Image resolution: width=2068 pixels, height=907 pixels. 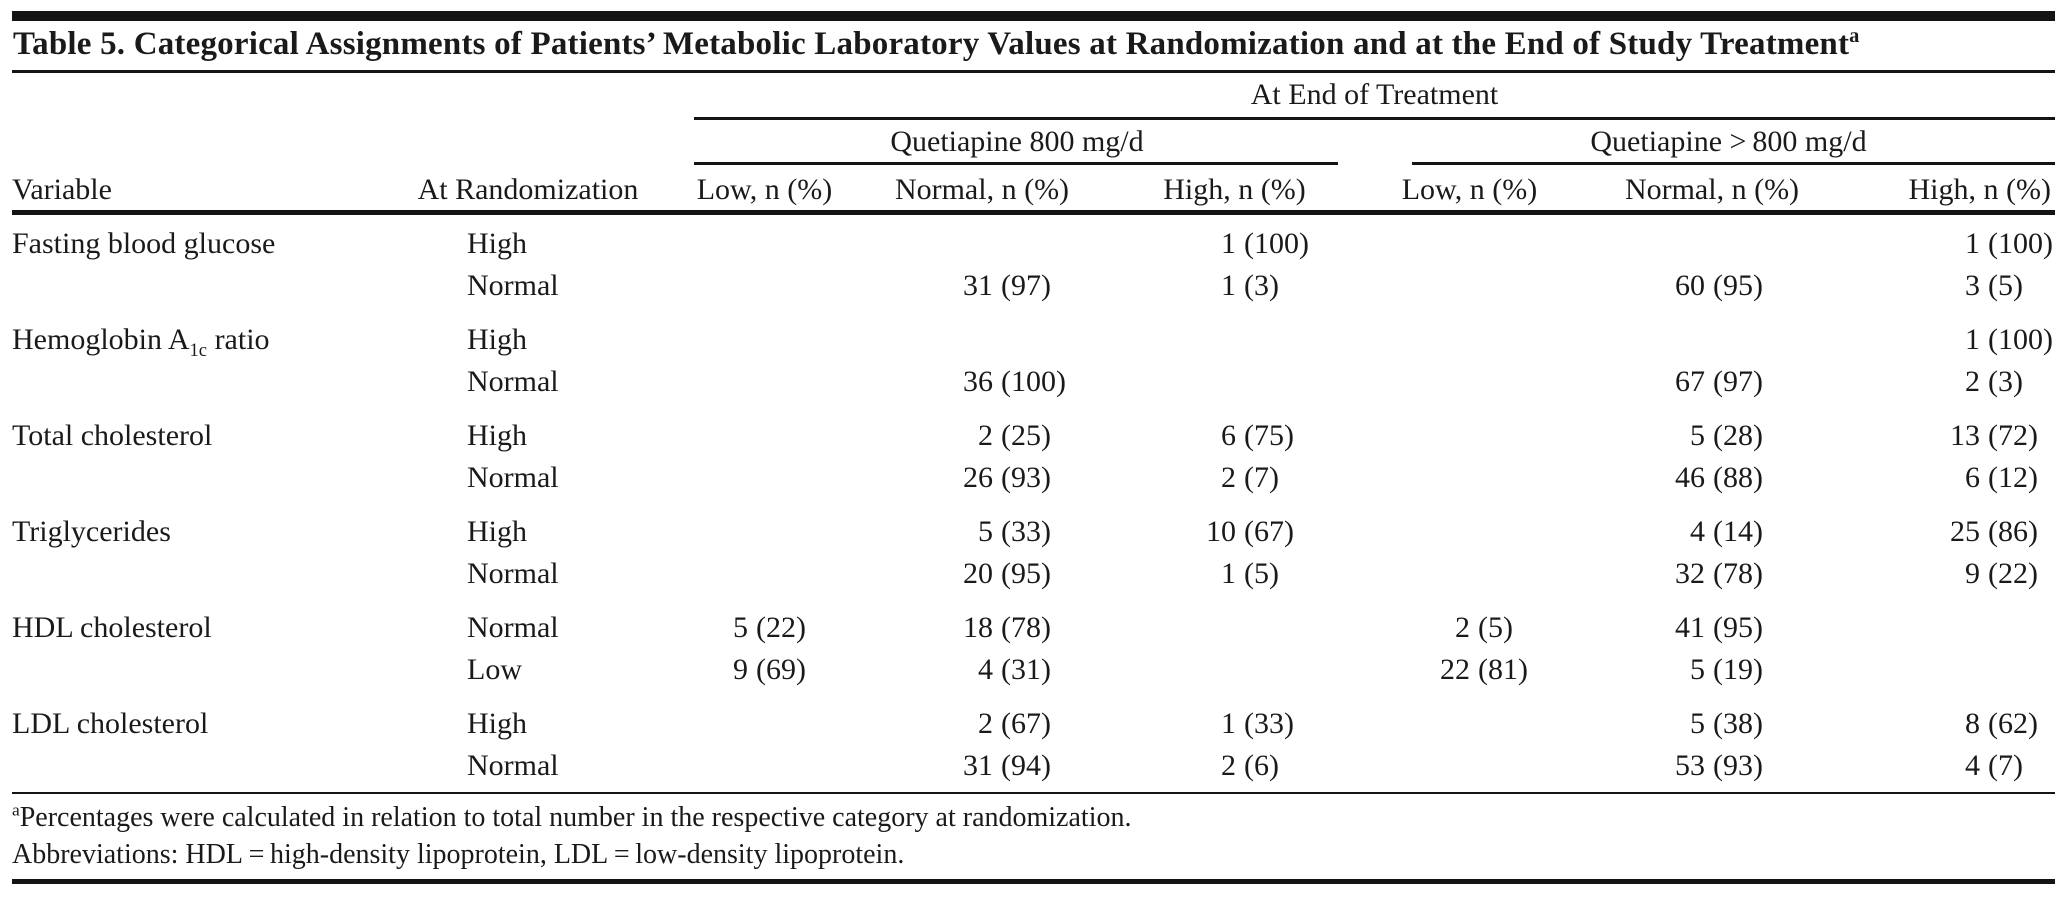 What do you see at coordinates (112, 435) in the screenshot?
I see `variable-label: Total cholesterol` at bounding box center [112, 435].